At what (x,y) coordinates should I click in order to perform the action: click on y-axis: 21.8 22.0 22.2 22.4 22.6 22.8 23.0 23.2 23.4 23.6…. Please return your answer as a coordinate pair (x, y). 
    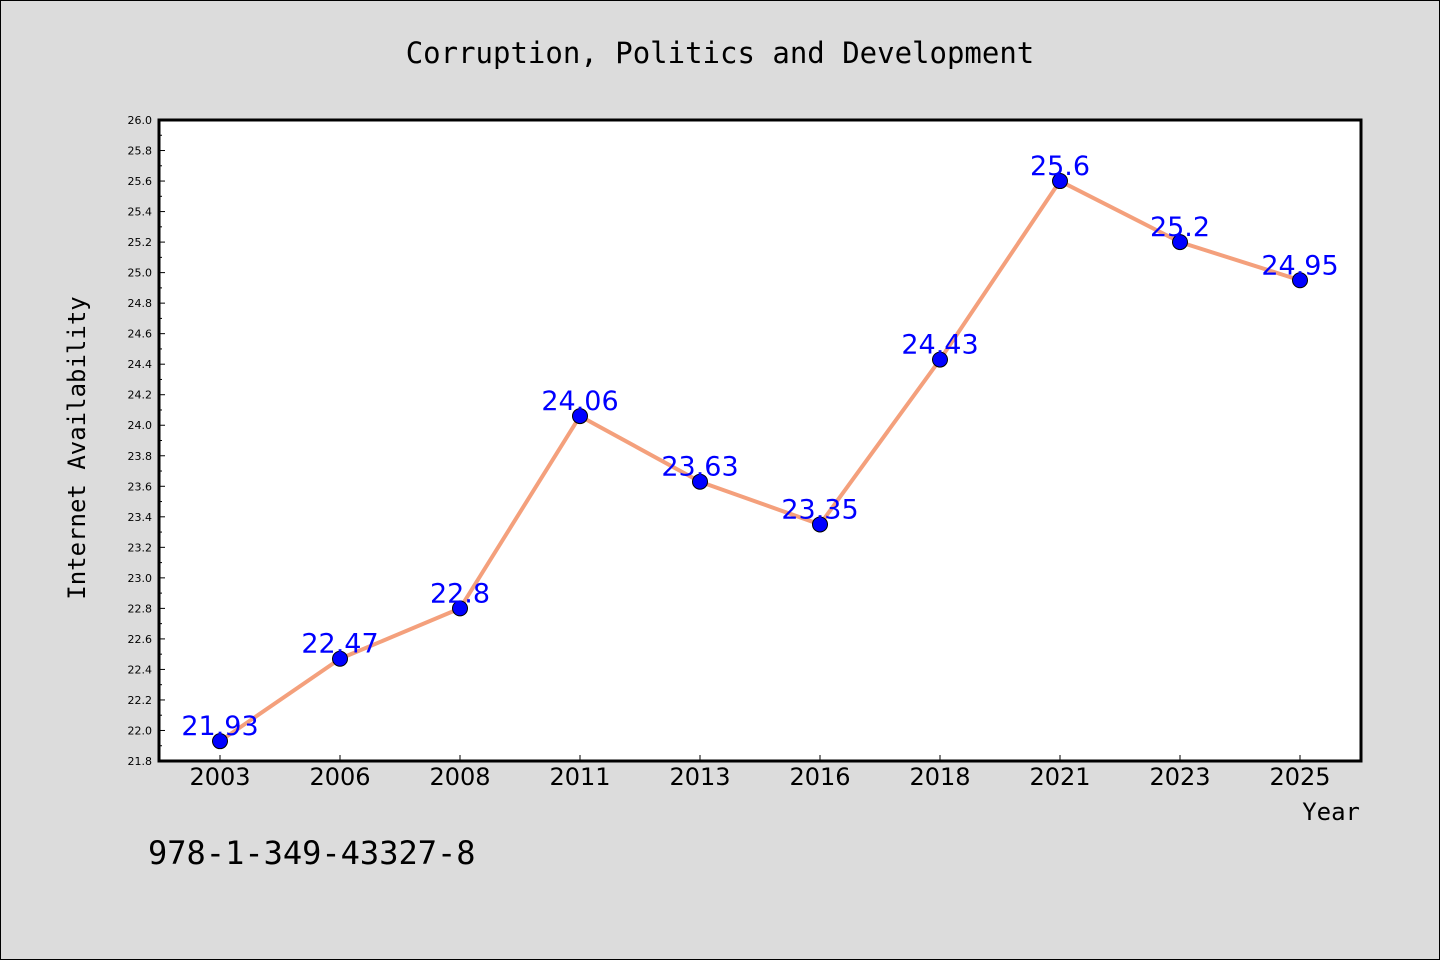
    Looking at the image, I should click on (146, 441).